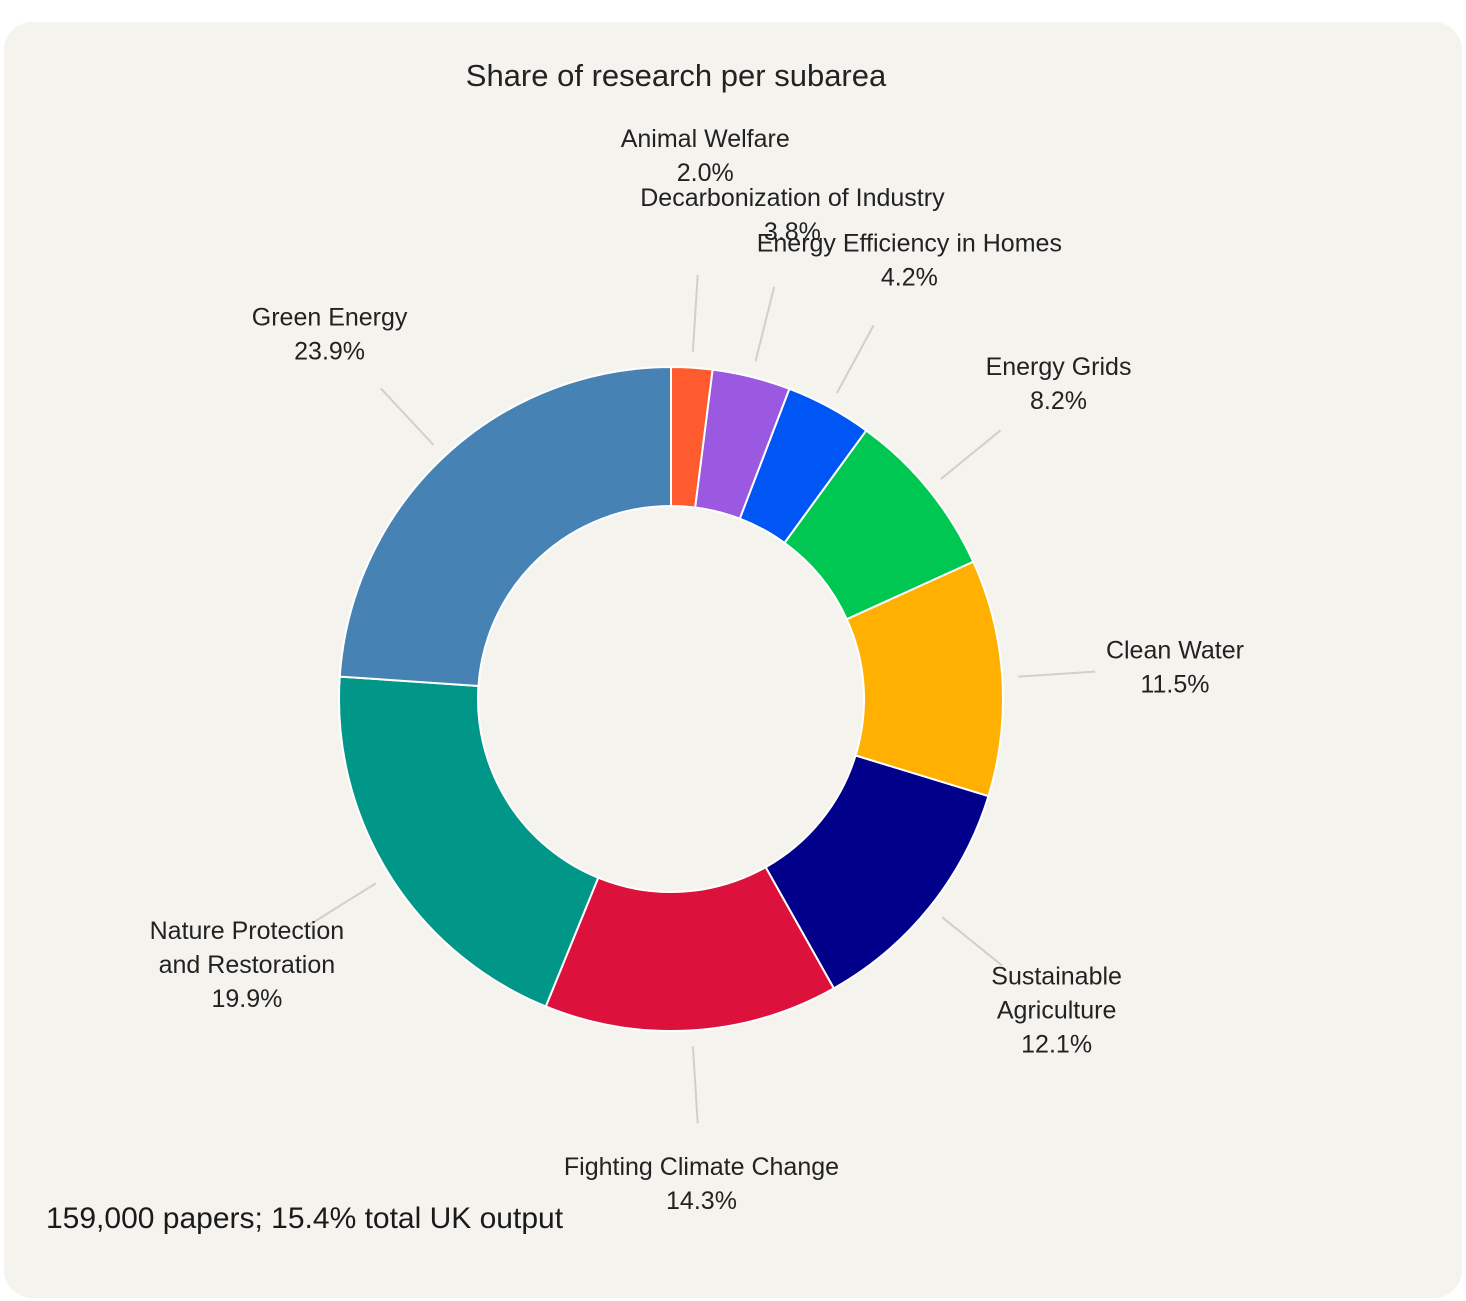  What do you see at coordinates (1056, 976) in the screenshot?
I see `slice-name-label: Sustainable` at bounding box center [1056, 976].